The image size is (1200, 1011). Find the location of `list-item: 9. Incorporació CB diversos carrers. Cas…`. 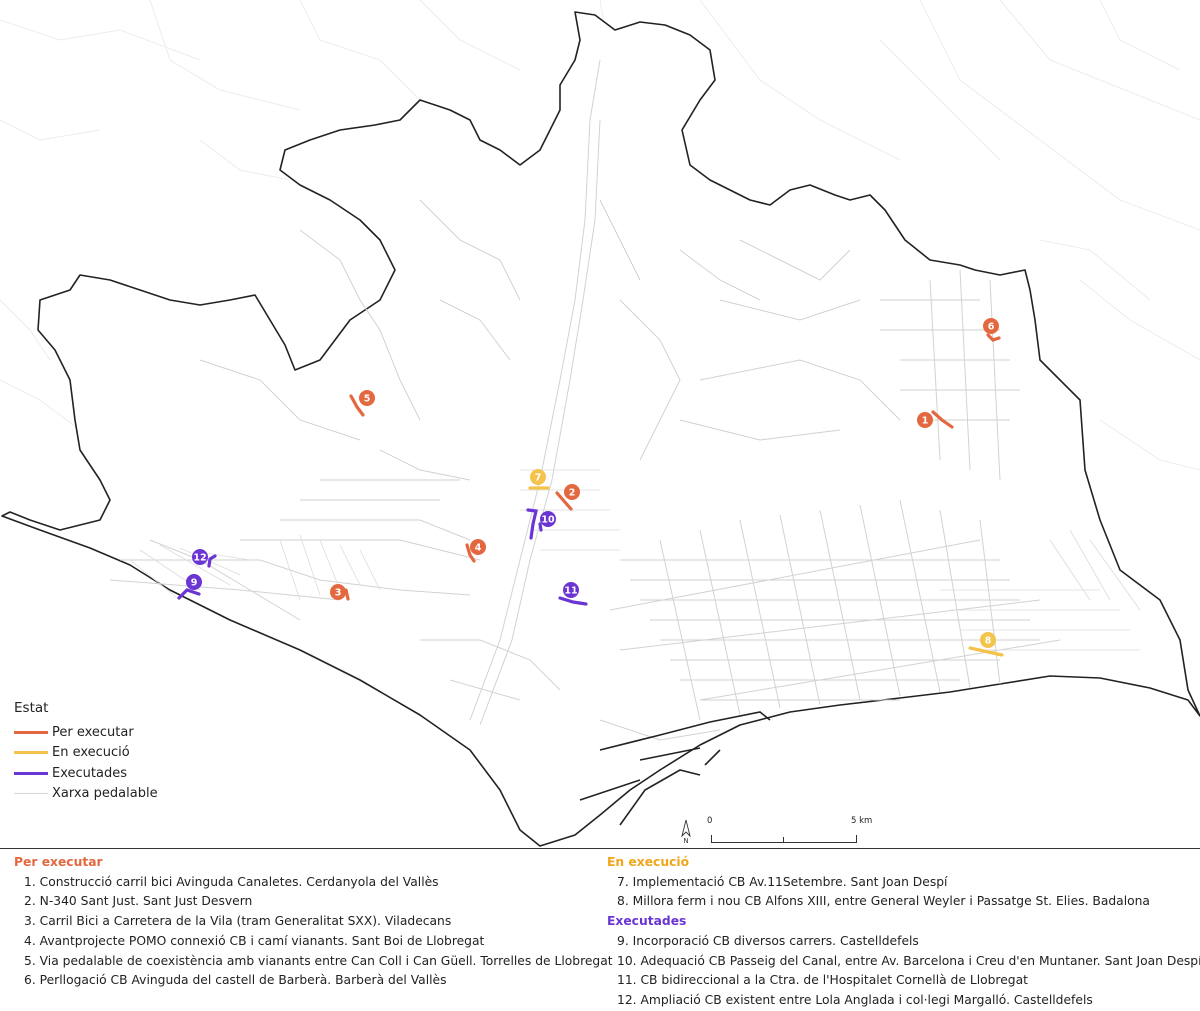

list-item: 9. Incorporació CB diversos carrers. Cas… is located at coordinates (768, 940).